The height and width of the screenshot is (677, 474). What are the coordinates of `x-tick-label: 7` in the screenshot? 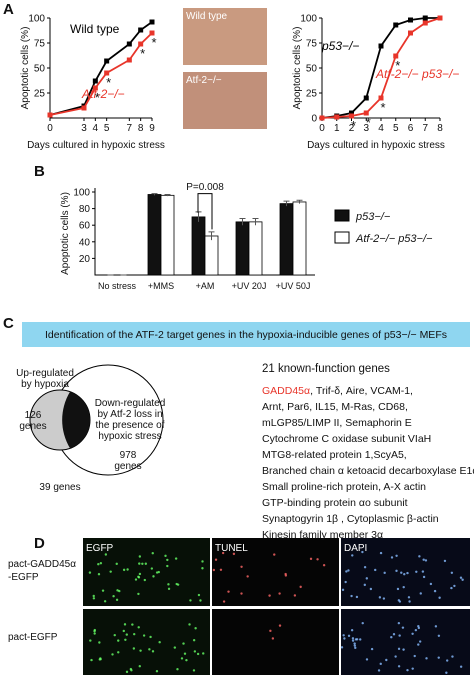 It's located at (425, 128).